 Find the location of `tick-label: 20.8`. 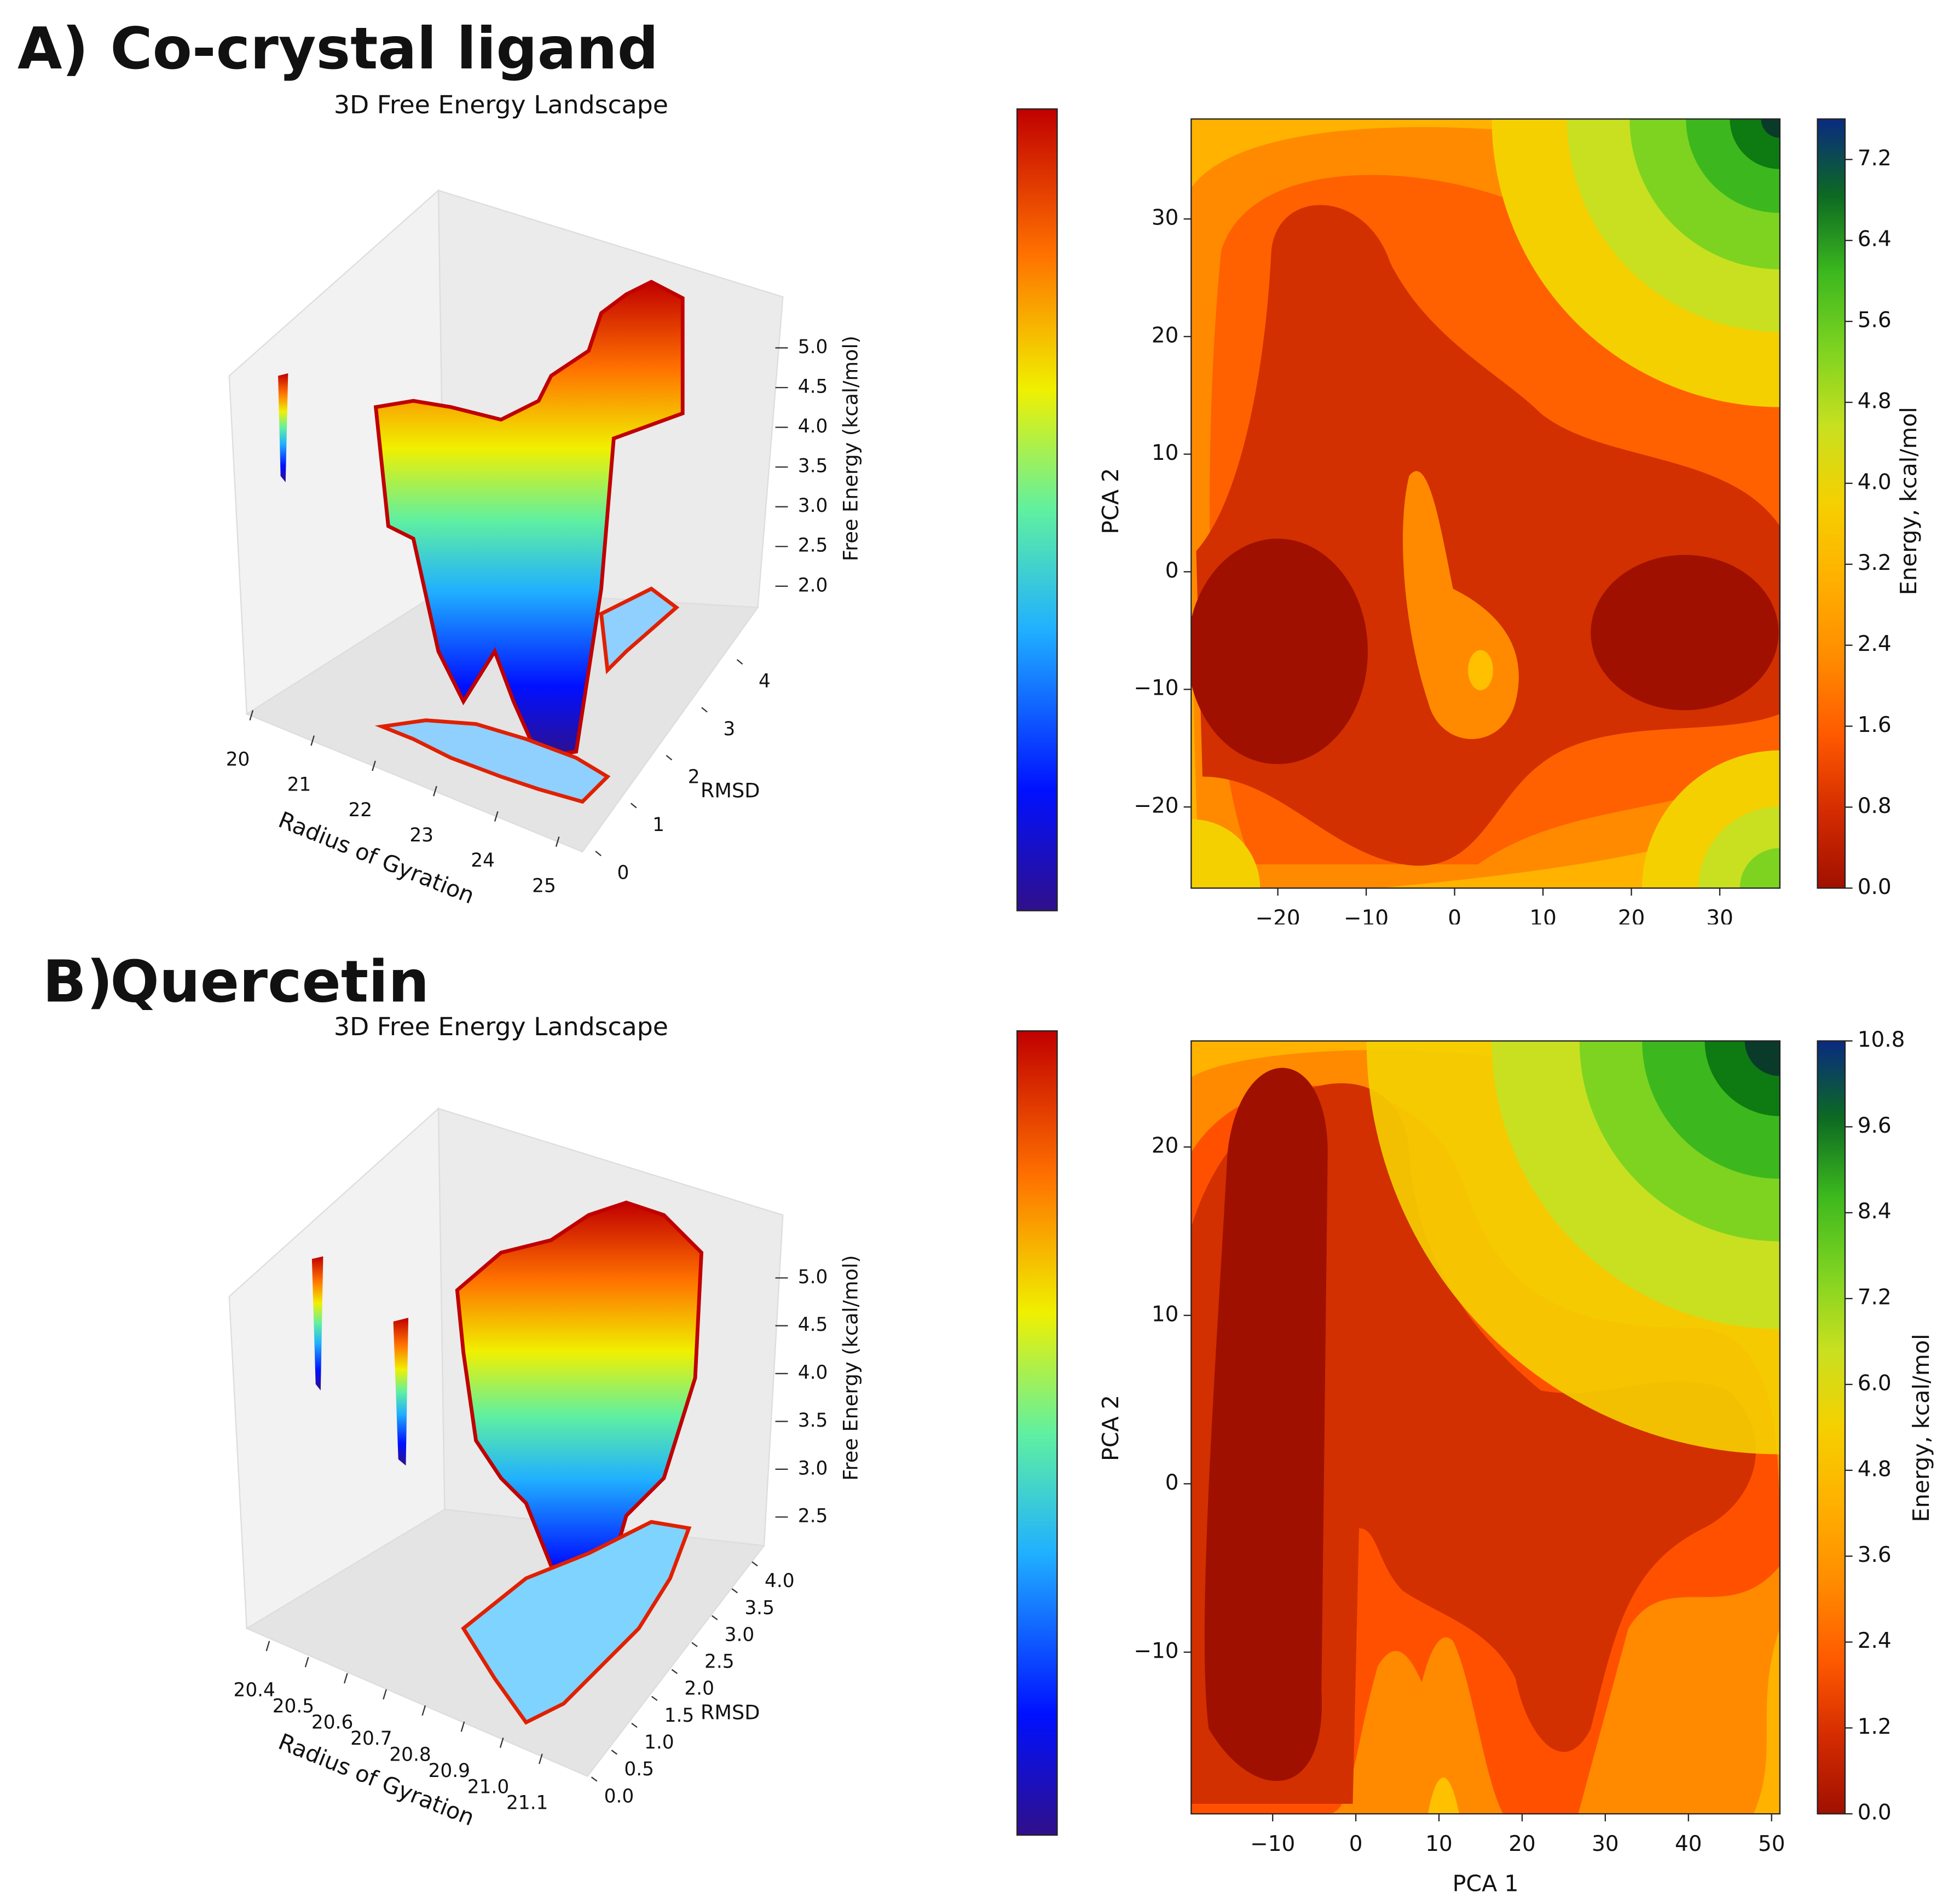

tick-label: 20.8 is located at coordinates (410, 1754).